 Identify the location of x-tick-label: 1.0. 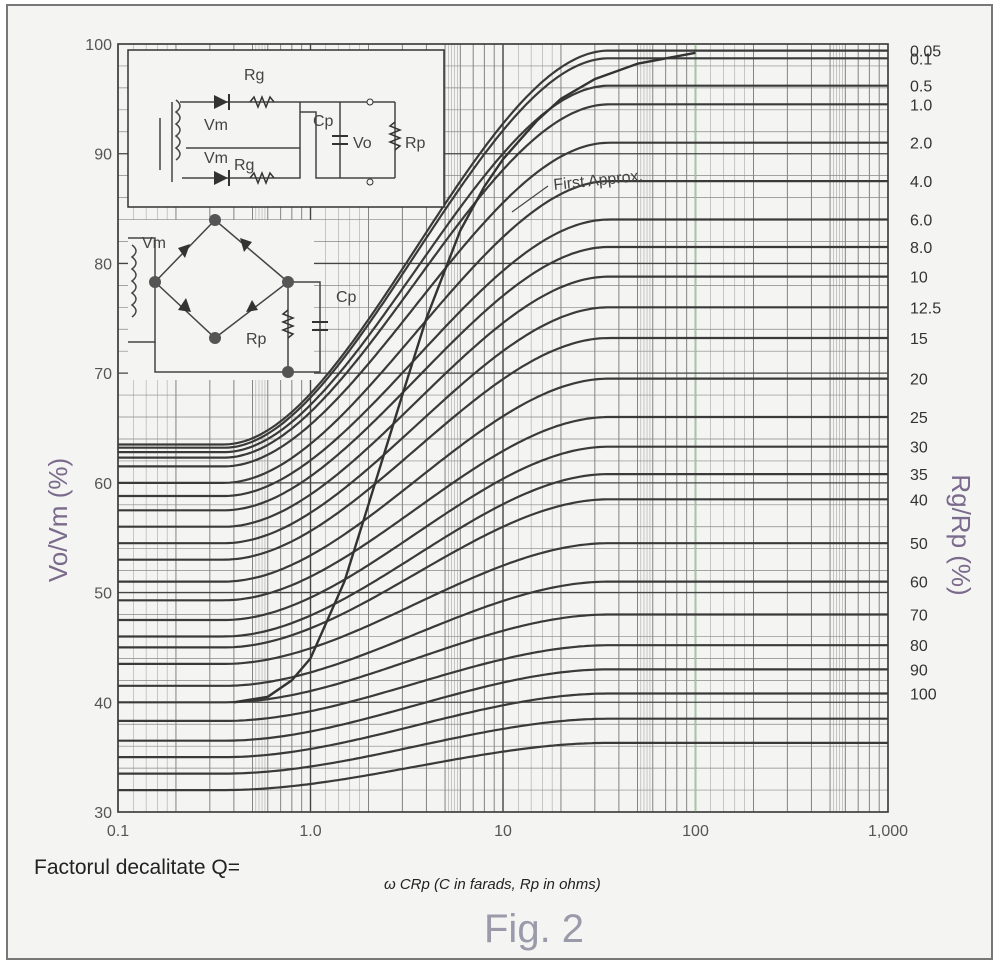
(310, 831).